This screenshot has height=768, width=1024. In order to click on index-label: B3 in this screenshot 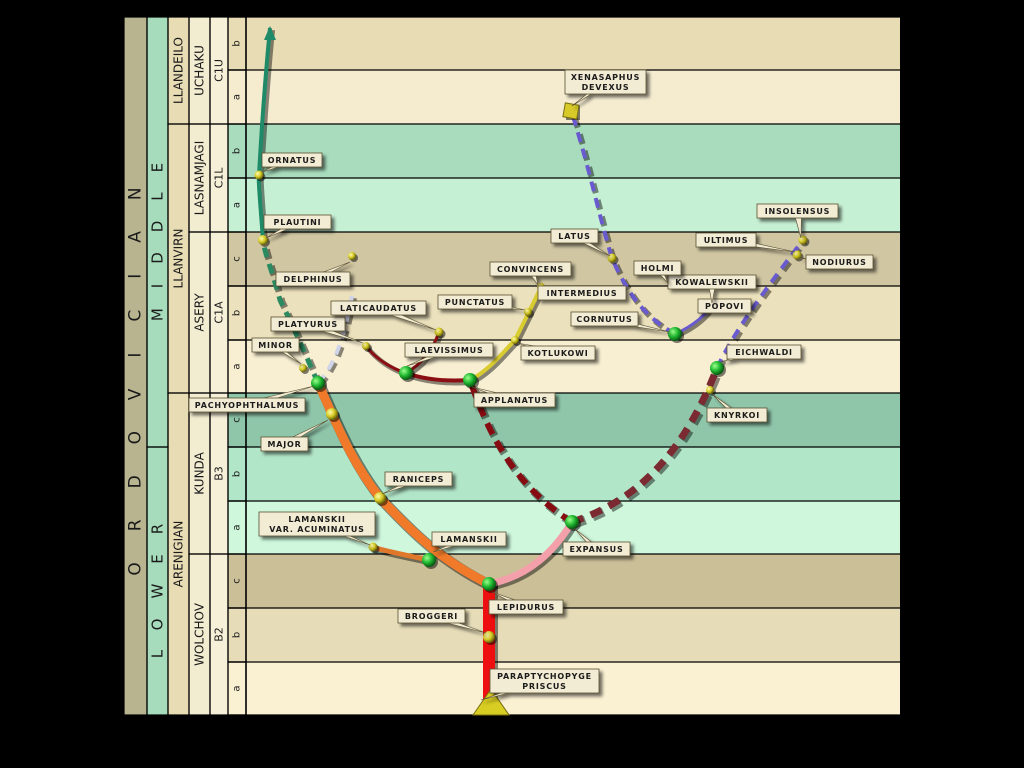, I will do `click(219, 473)`.